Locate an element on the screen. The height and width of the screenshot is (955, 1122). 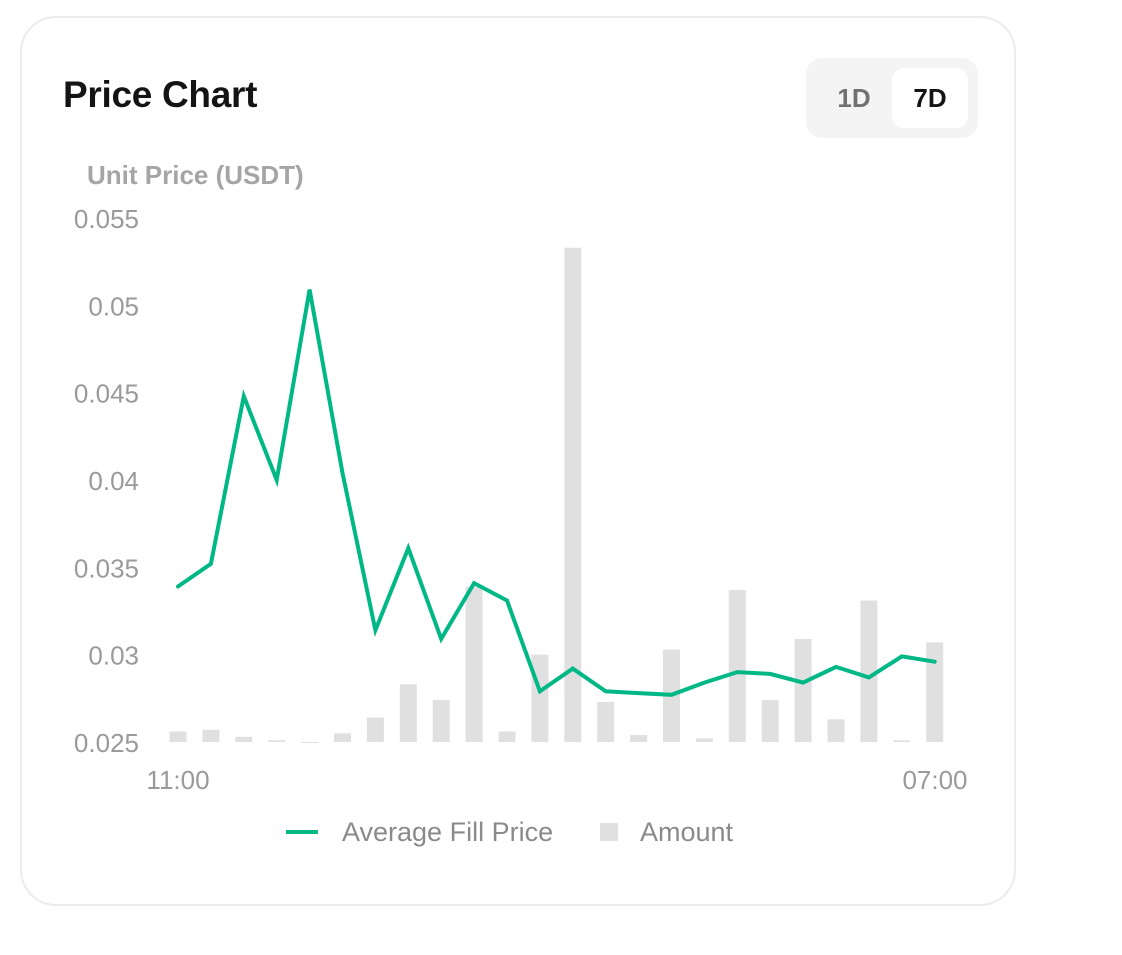
y-tick-label: 0.04 is located at coordinates (113, 481).